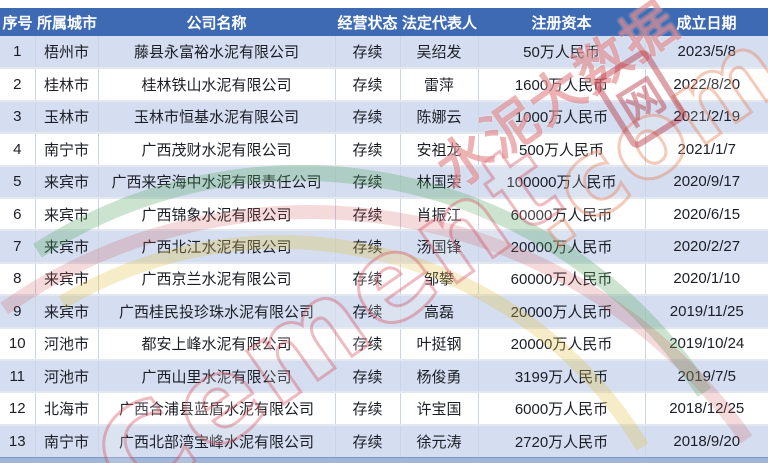 The height and width of the screenshot is (463, 768). What do you see at coordinates (438, 149) in the screenshot?
I see `table-cell: 安祖龙` at bounding box center [438, 149].